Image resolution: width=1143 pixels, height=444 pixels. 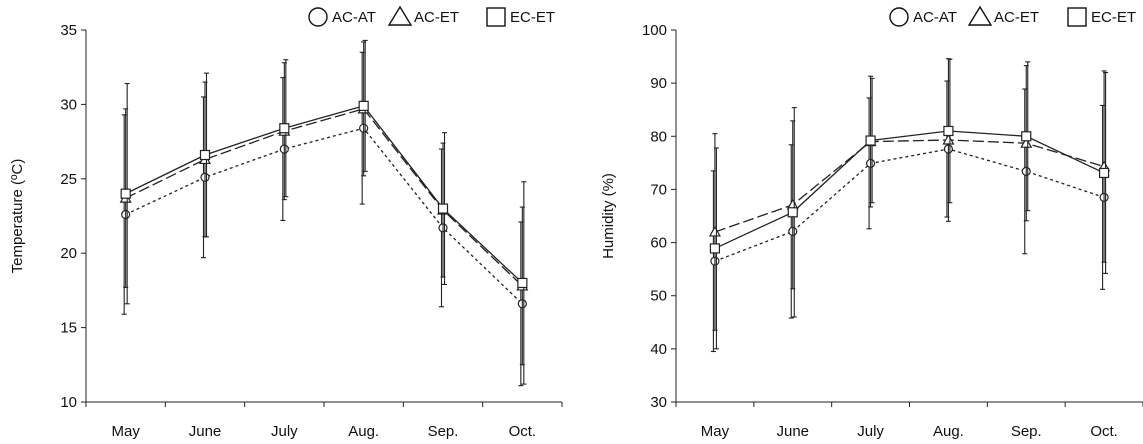 I want to click on y-axis-title: Temperature (ºC), so click(x=17, y=216).